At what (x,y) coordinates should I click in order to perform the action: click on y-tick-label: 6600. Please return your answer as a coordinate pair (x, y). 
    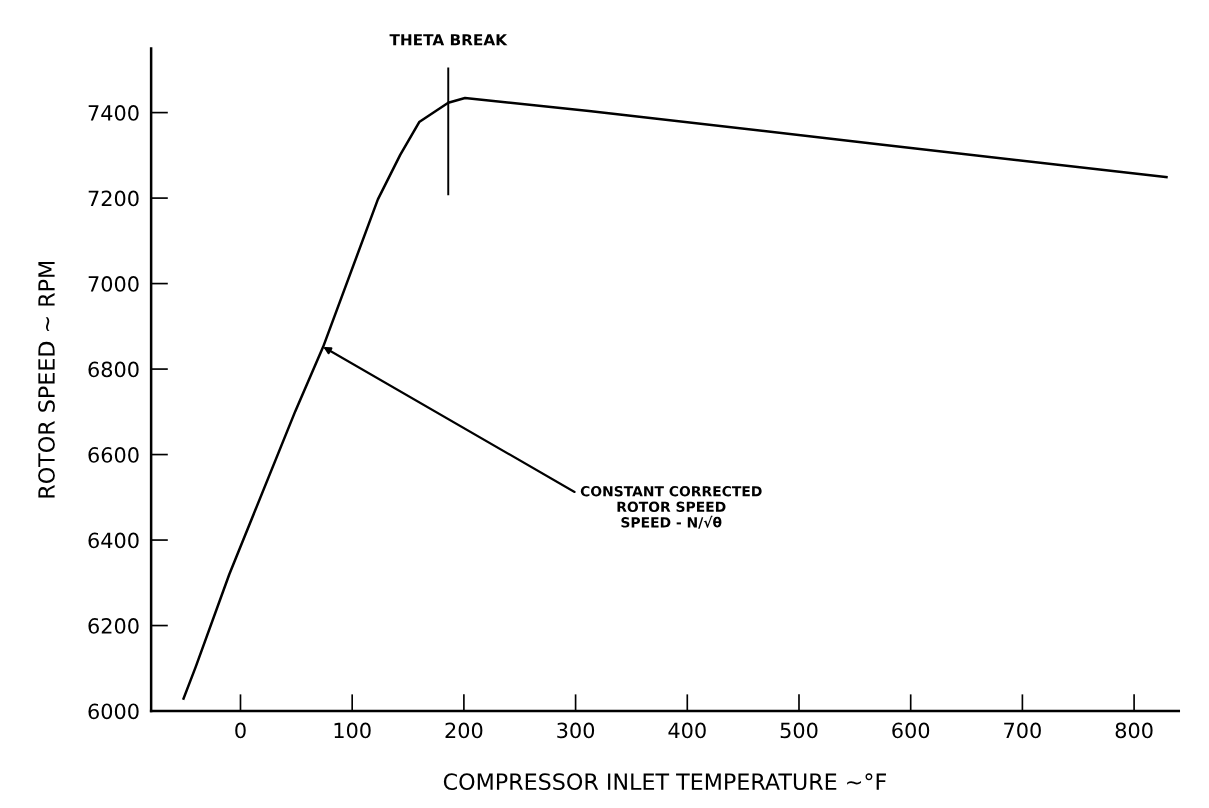
    Looking at the image, I should click on (113, 455).